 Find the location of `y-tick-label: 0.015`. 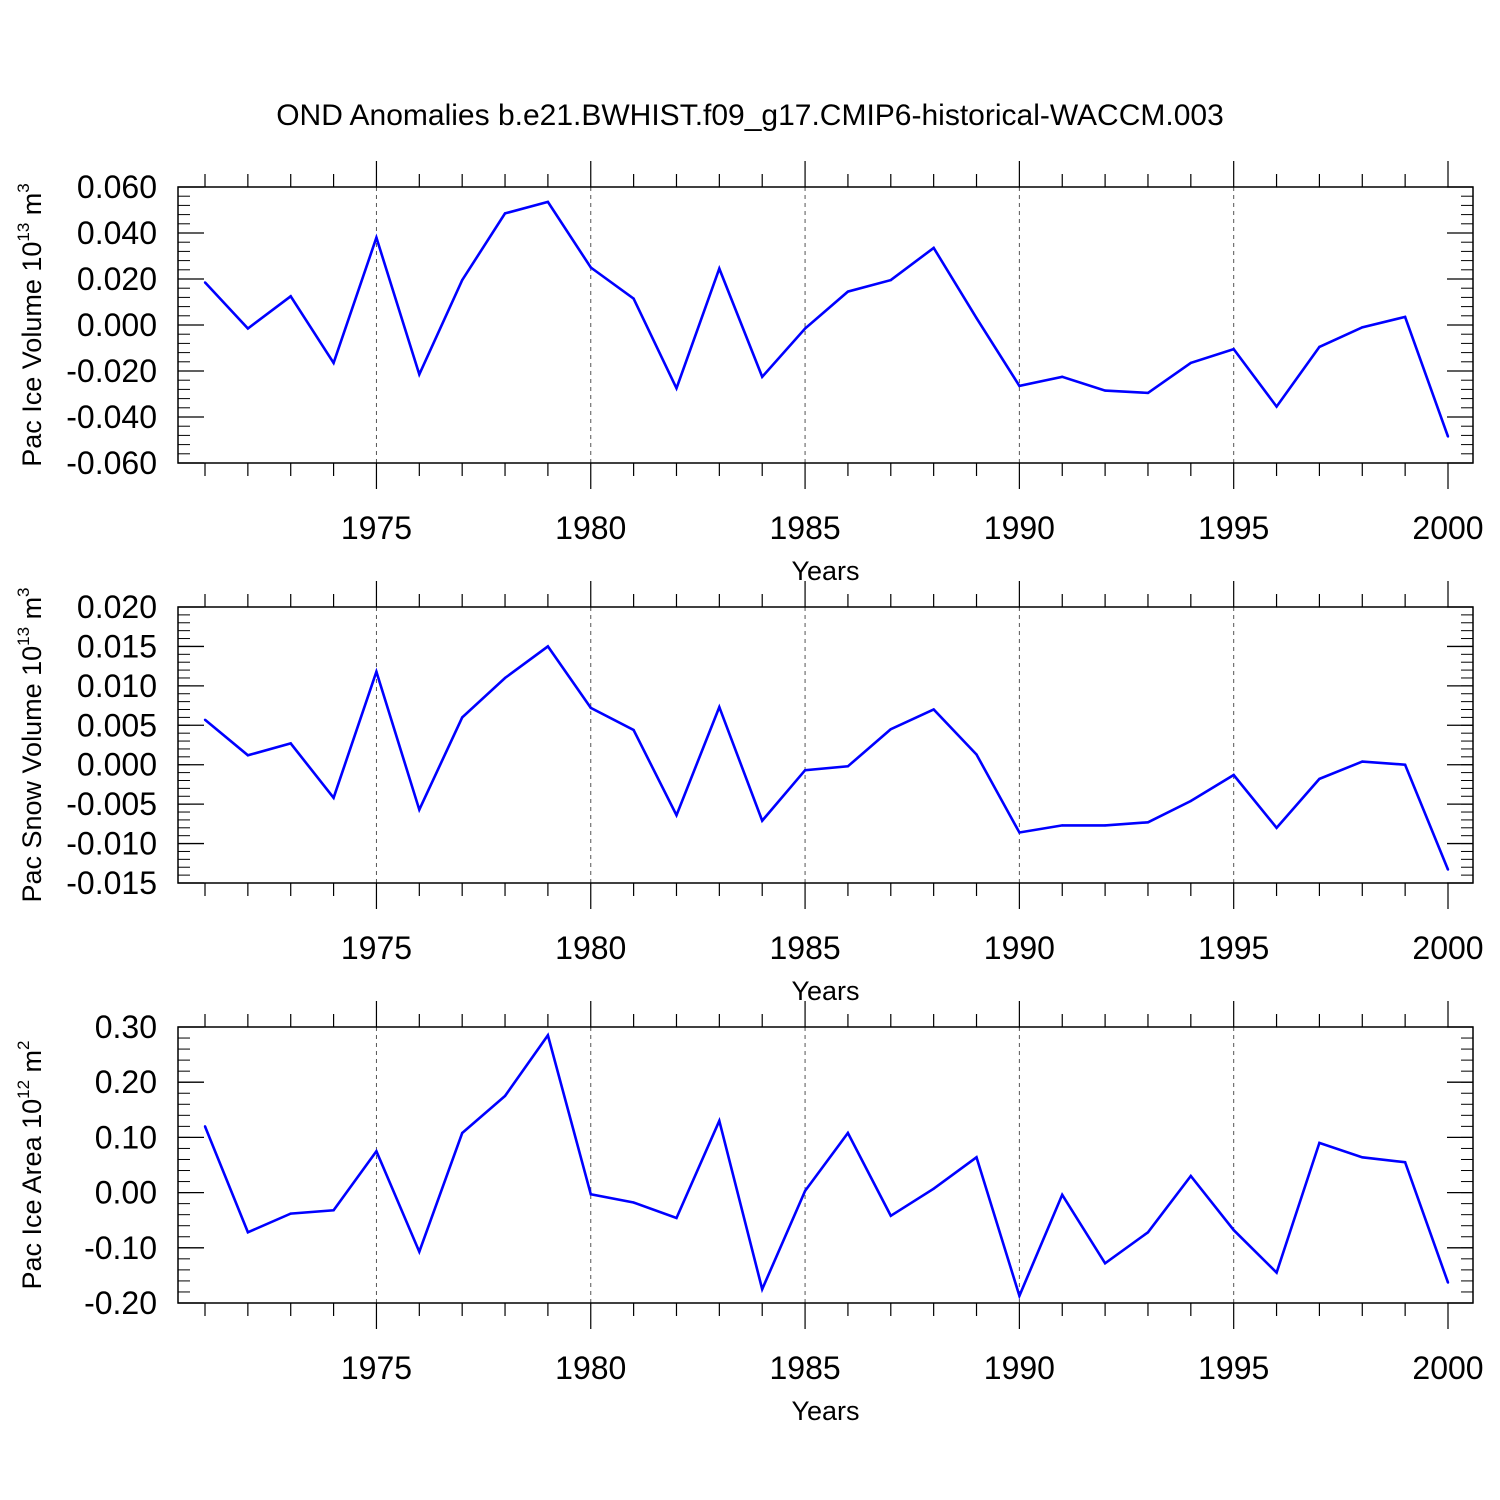

y-tick-label: 0.015 is located at coordinates (117, 646).